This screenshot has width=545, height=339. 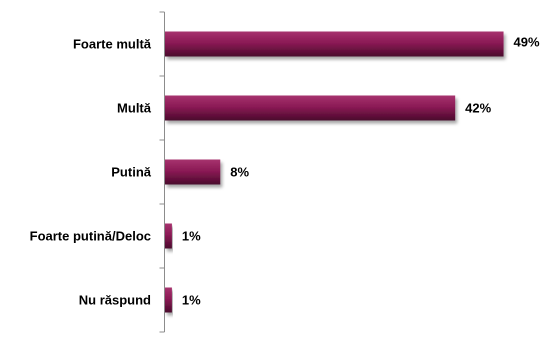 I want to click on value-label: 49%, so click(x=527, y=42).